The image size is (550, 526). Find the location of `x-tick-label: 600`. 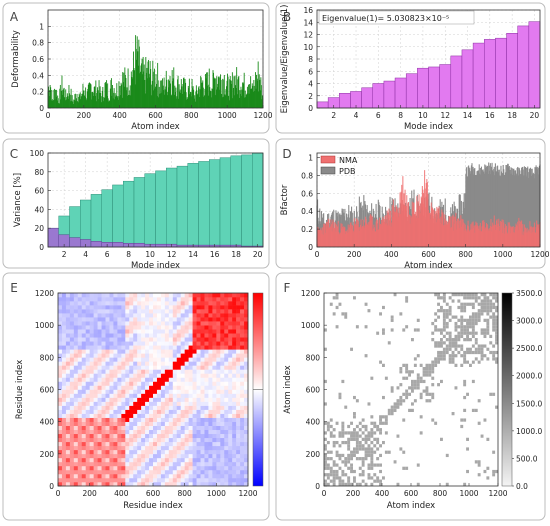

x-tick-label: 600 is located at coordinates (428, 254).